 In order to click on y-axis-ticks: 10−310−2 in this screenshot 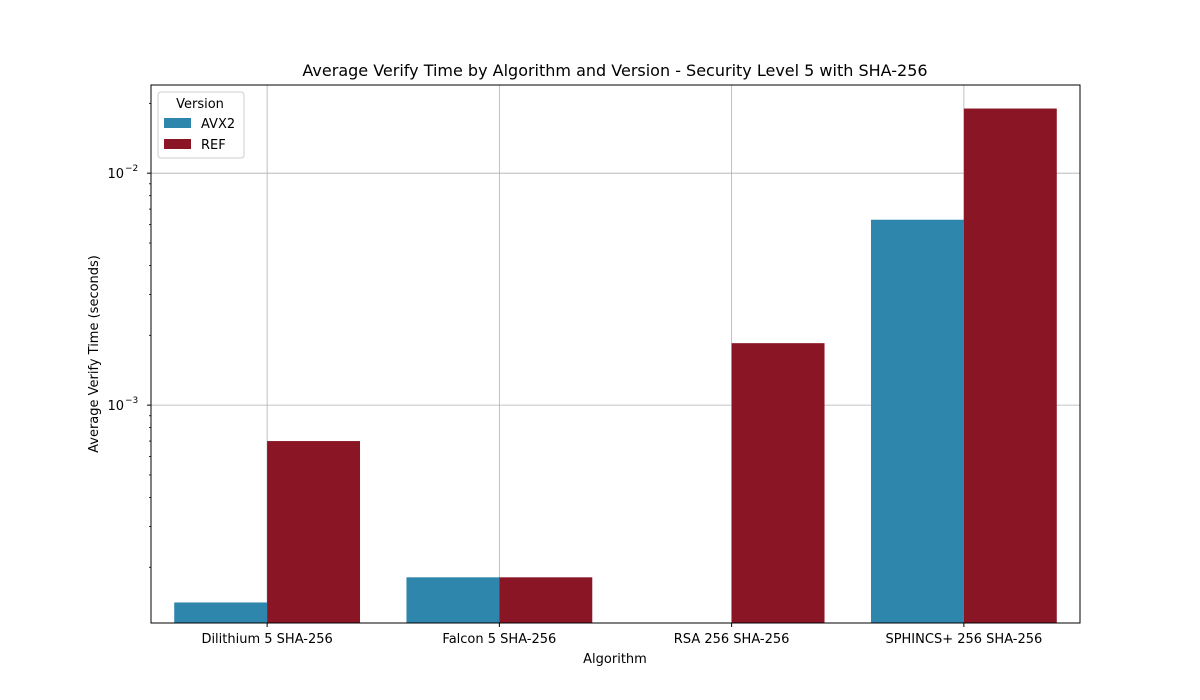, I will do `click(129, 335)`.